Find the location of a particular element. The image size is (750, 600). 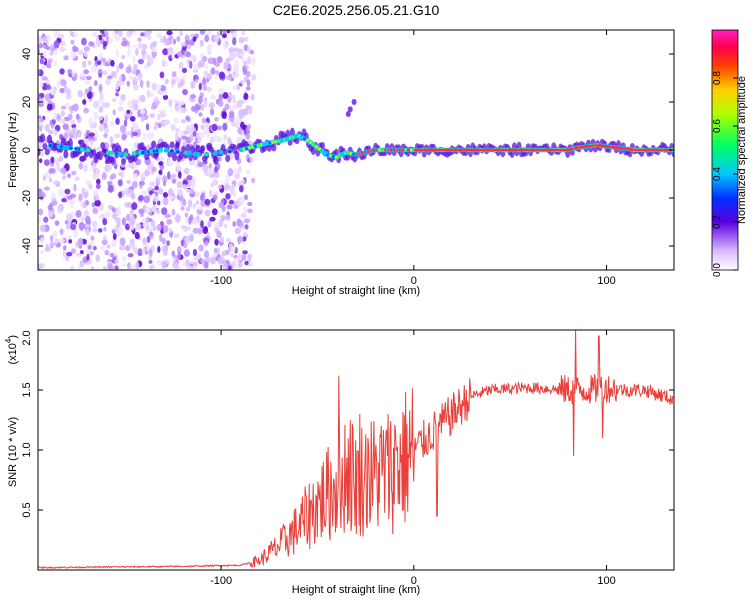

bottom-y-axis-label: SNR (10 * v/v) is located at coordinates (13, 452).